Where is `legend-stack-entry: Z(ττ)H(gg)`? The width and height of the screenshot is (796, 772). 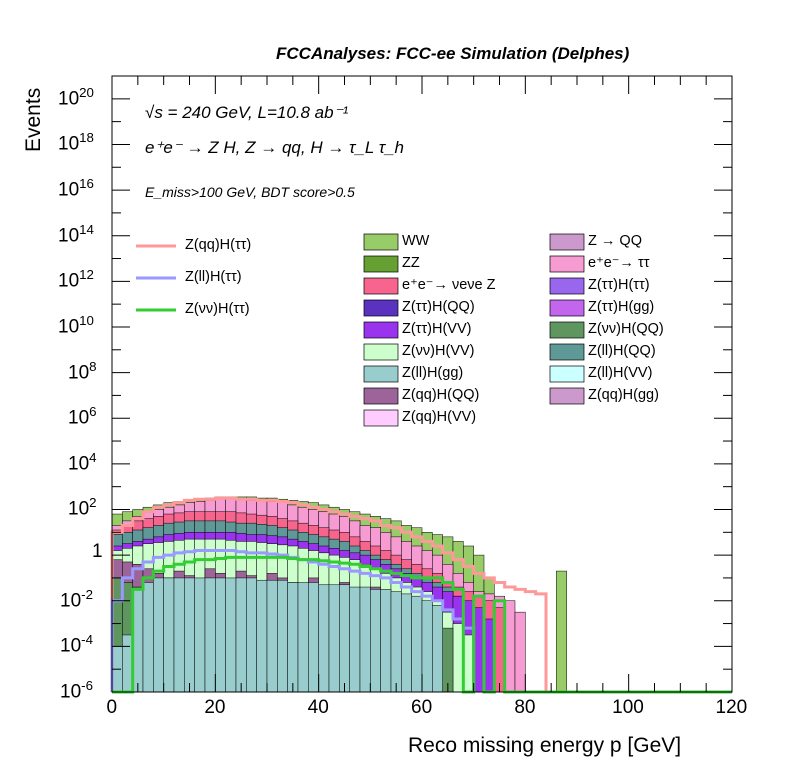
legend-stack-entry: Z(ττ)H(gg) is located at coordinates (621, 307).